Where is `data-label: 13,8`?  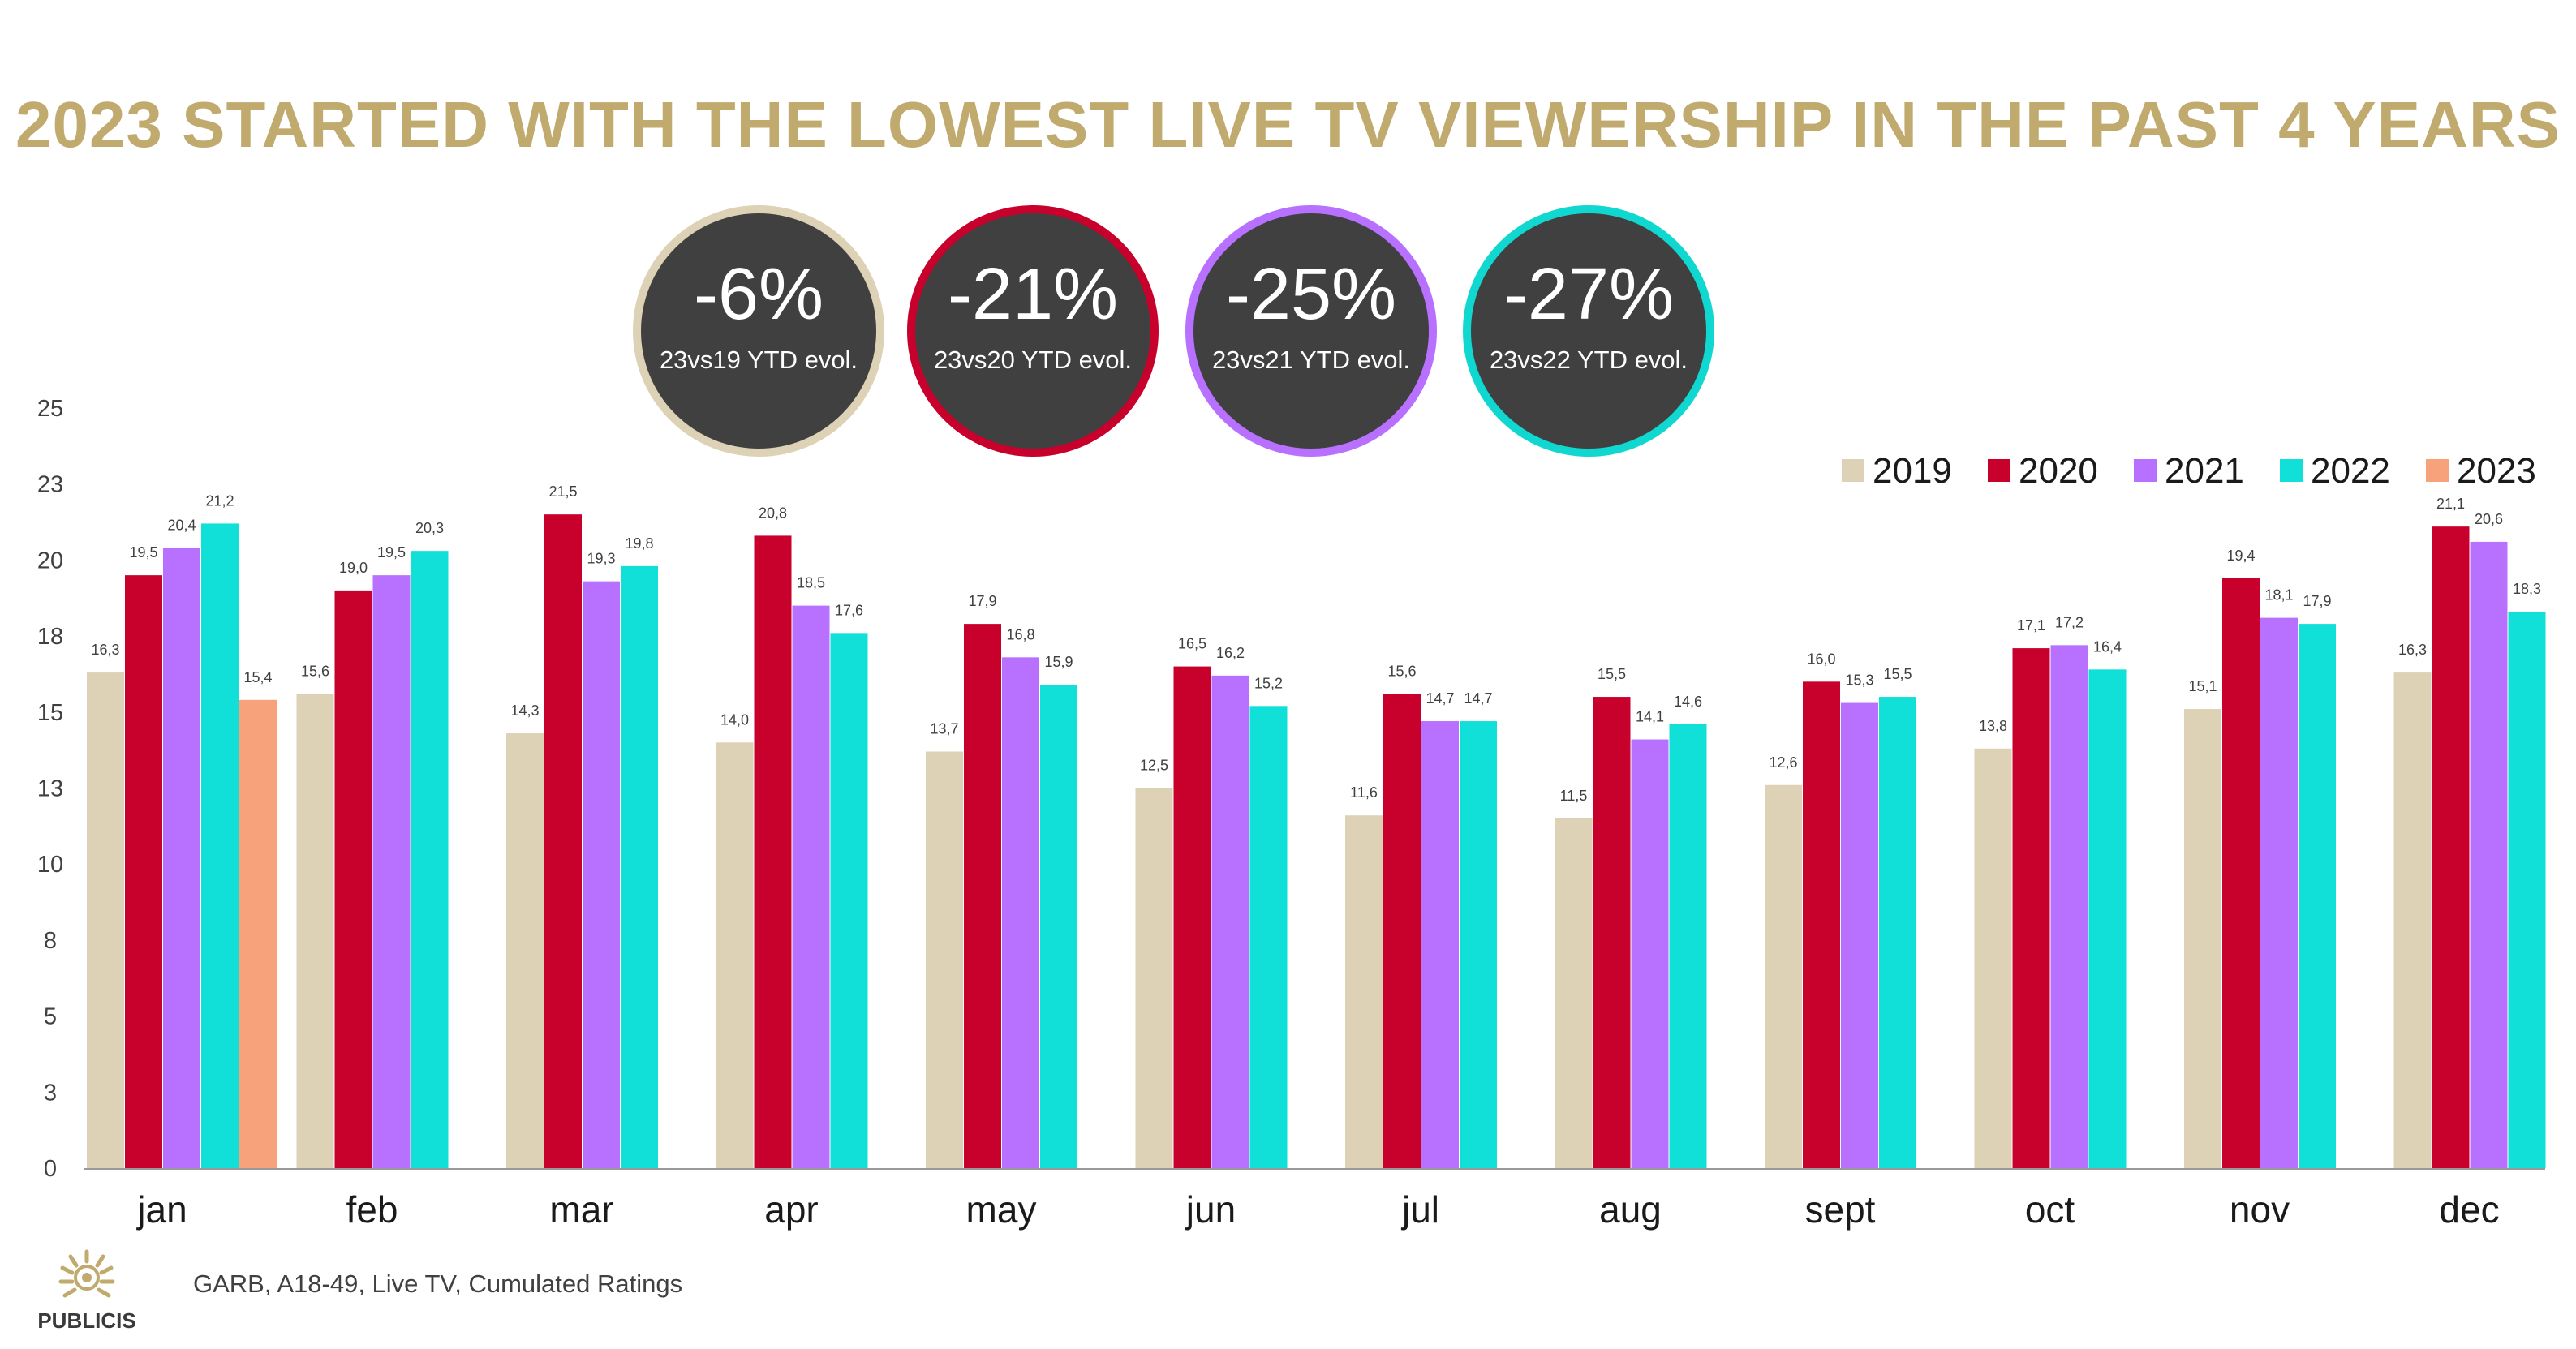
data-label: 13,8 is located at coordinates (1993, 726).